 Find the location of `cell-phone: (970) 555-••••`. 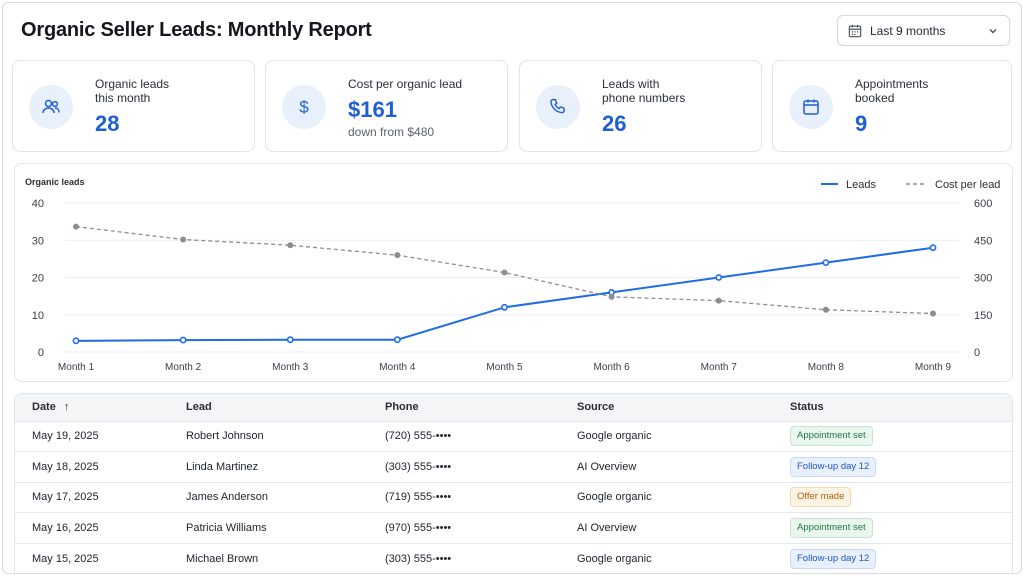

cell-phone: (970) 555-•••• is located at coordinates (481, 528).